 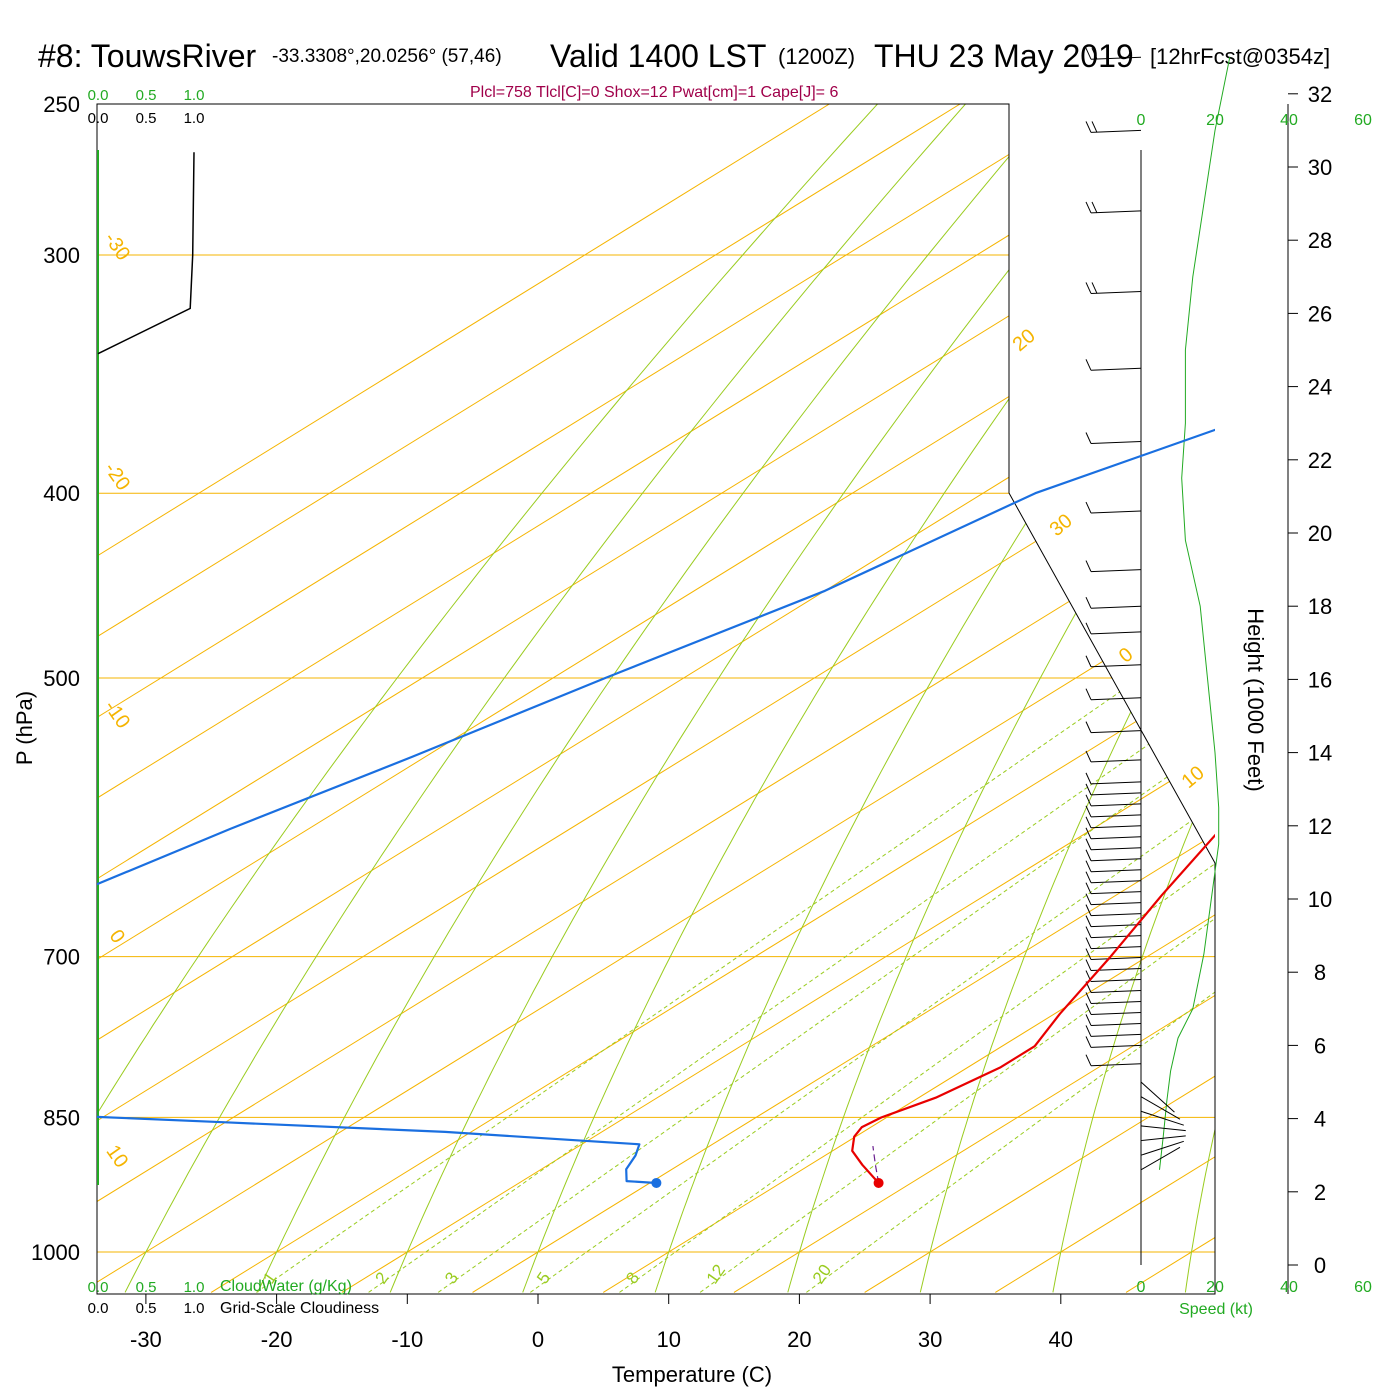 What do you see at coordinates (632, 1278) in the screenshot?
I see `mixing-ratio-label: 8` at bounding box center [632, 1278].